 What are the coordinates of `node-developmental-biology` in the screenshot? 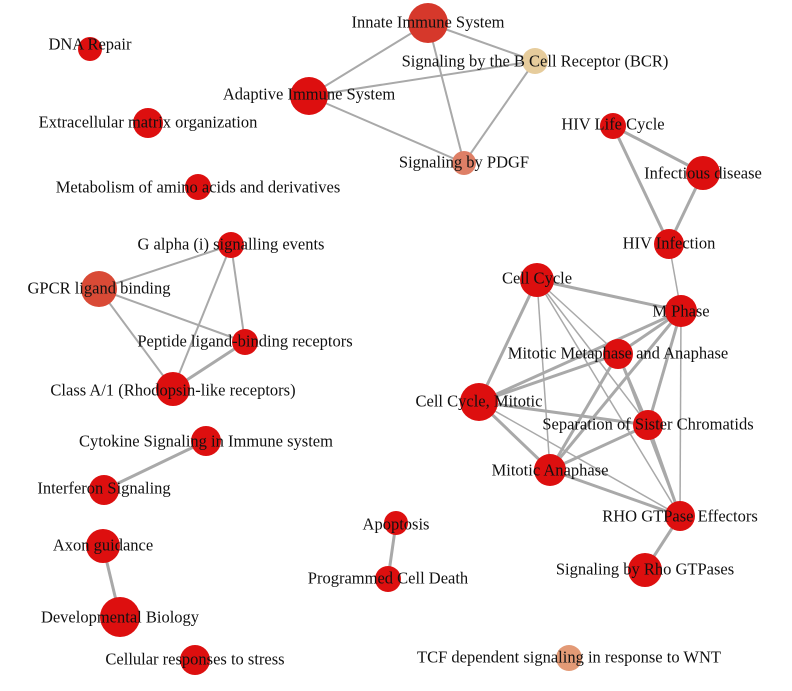 It's located at (120, 617).